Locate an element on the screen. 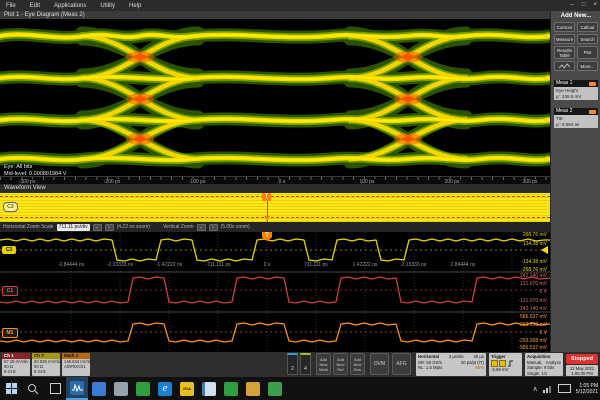 The height and width of the screenshot is (400, 600). menu-file: File is located at coordinates (11, 5).